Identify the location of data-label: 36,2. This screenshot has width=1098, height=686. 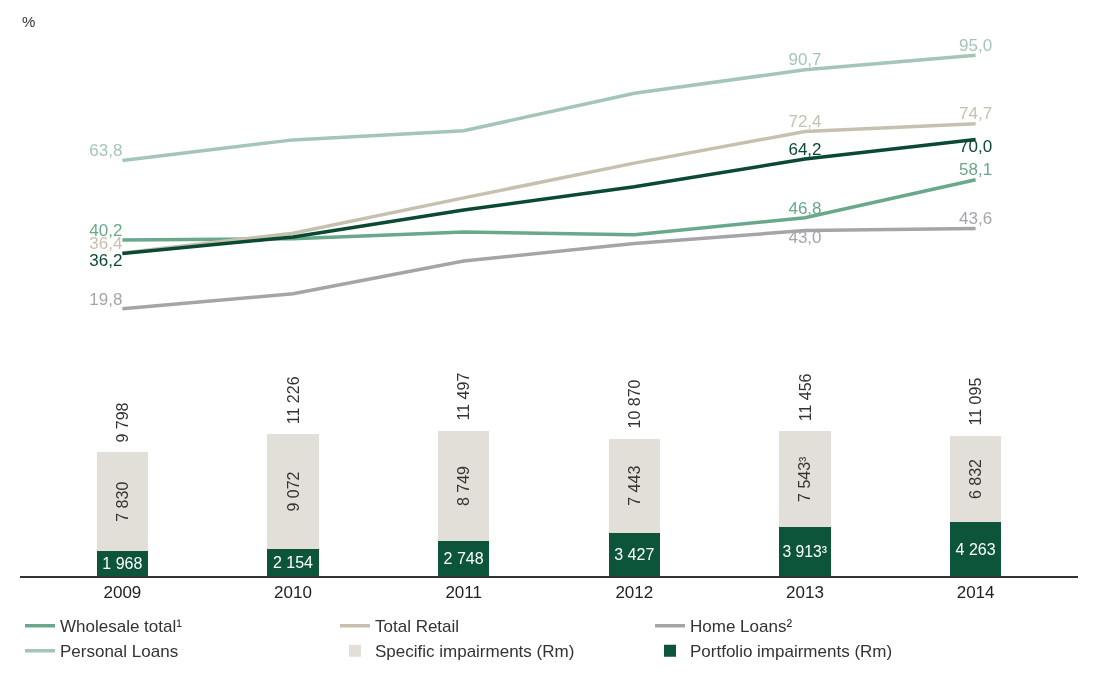
(106, 261).